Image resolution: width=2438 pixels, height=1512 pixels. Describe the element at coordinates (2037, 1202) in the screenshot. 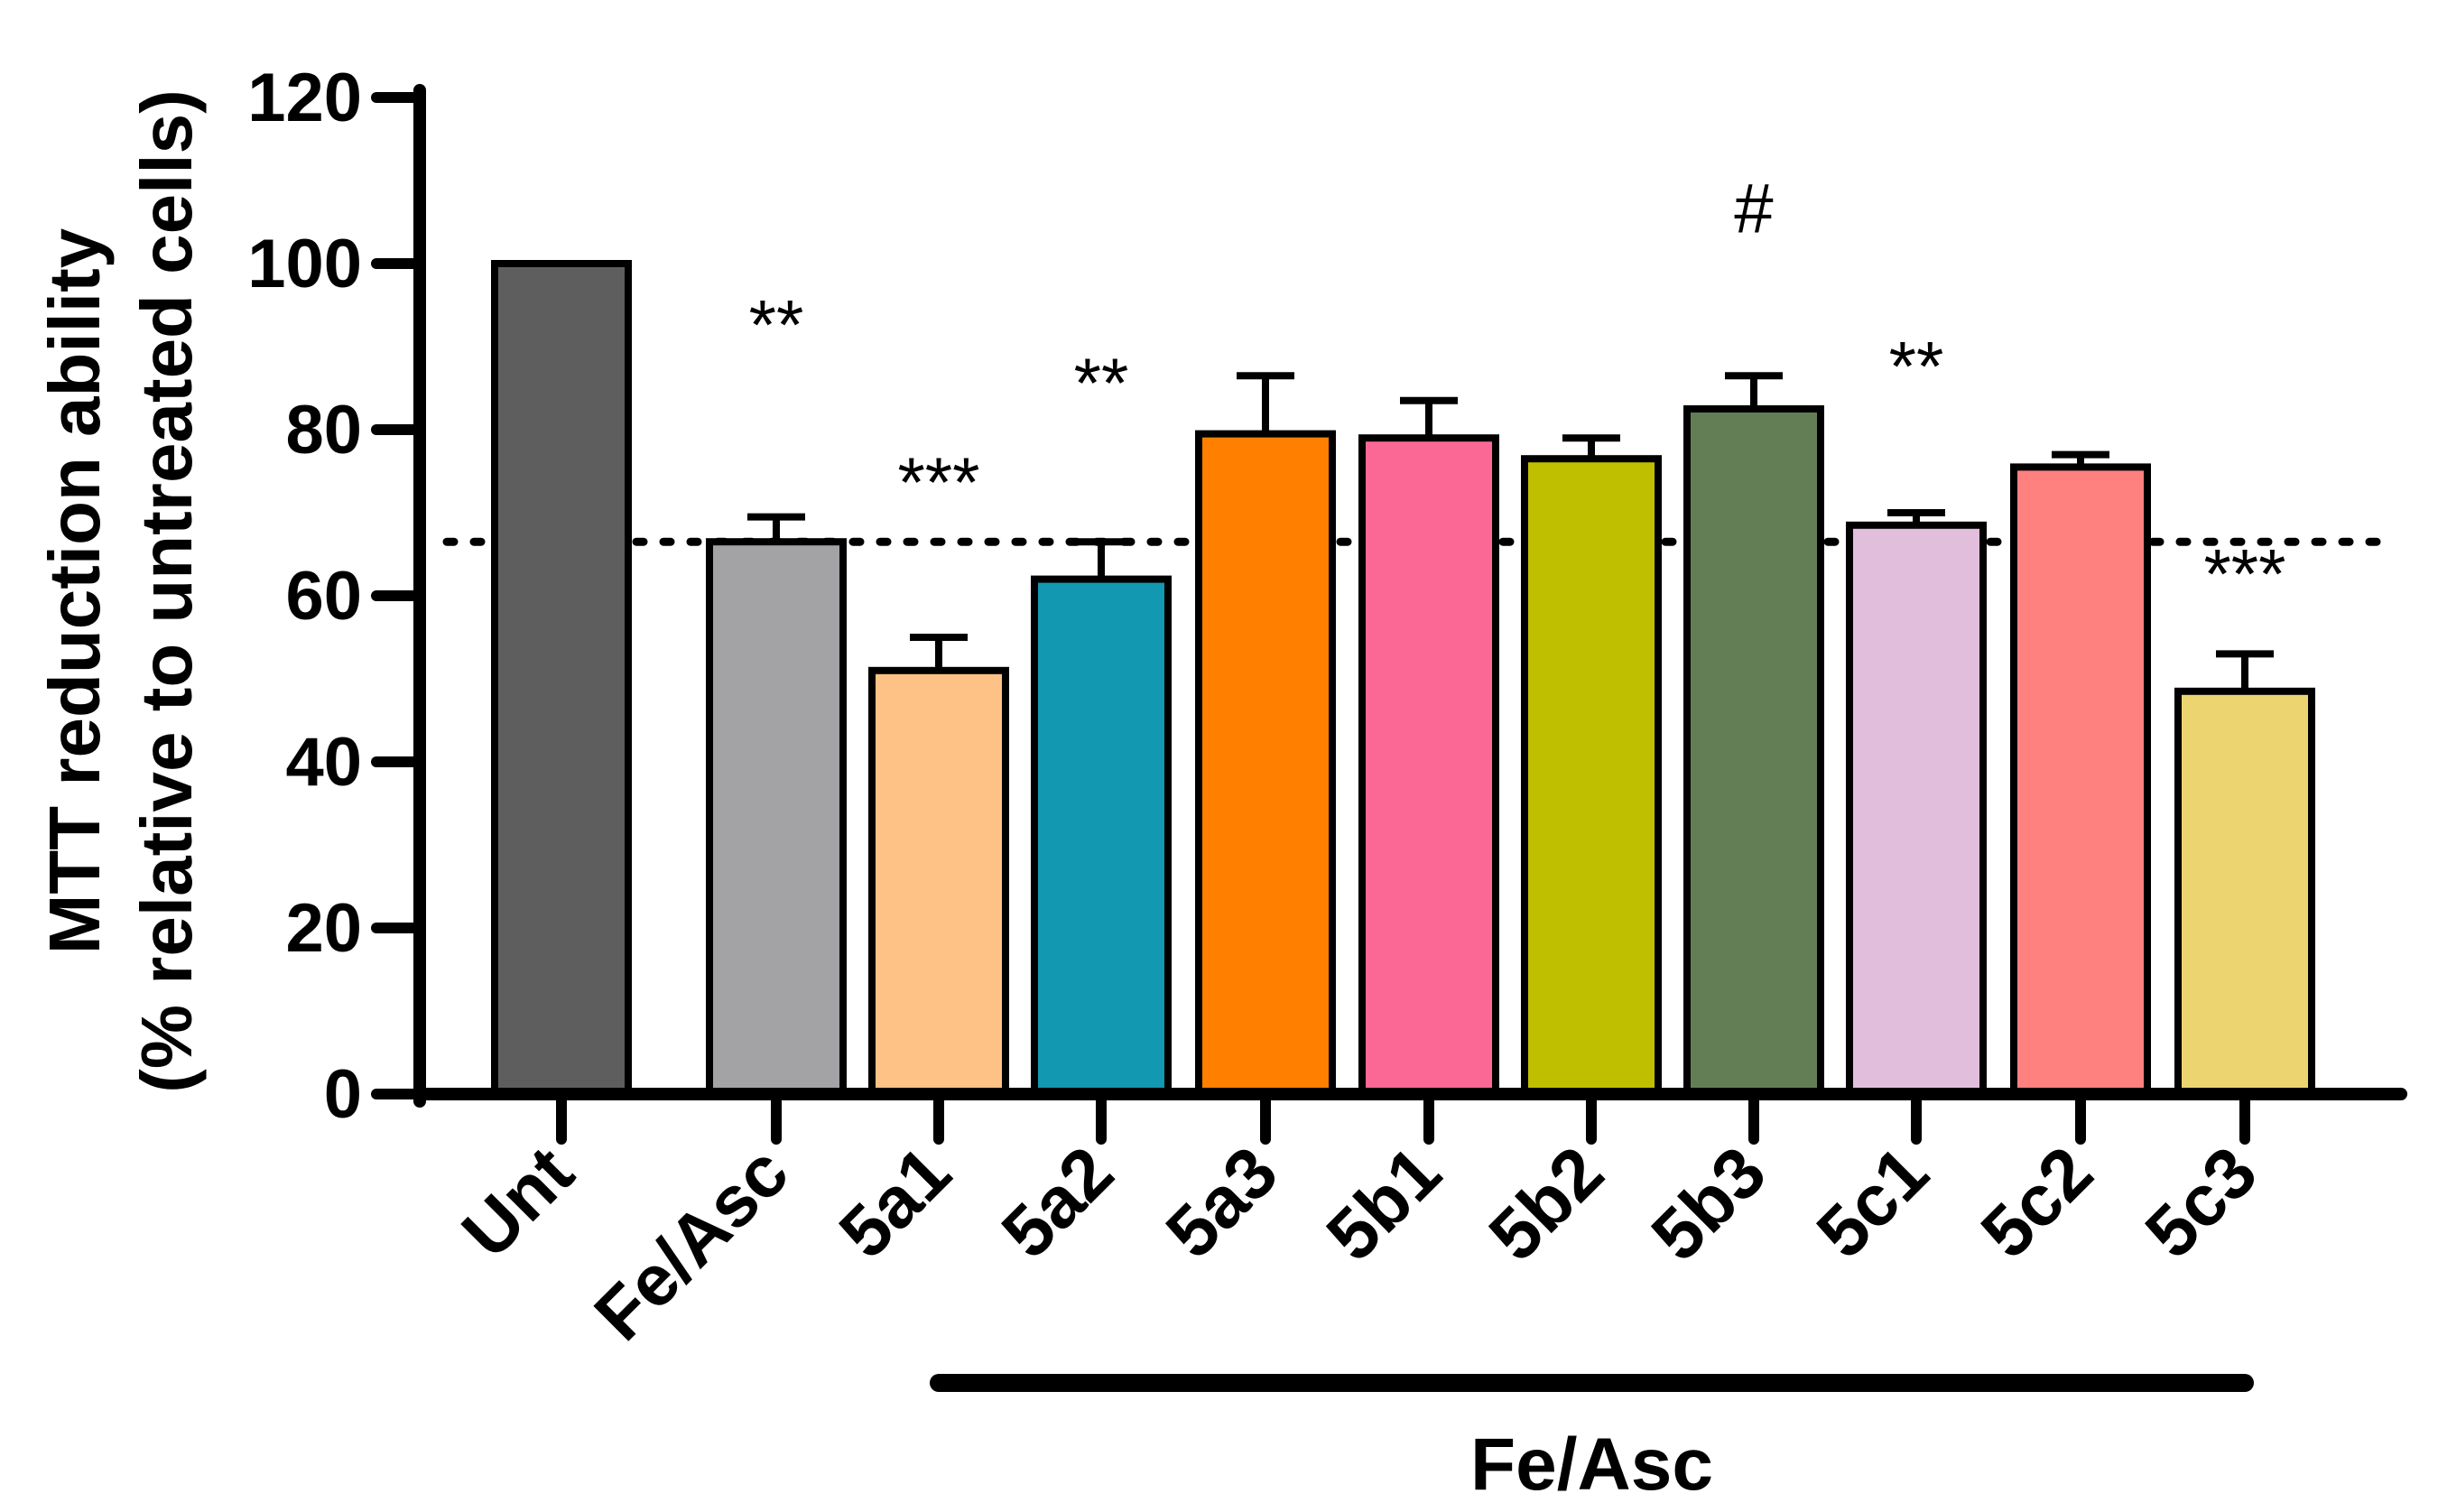

I see `x-tick-label: 5c2` at that location.